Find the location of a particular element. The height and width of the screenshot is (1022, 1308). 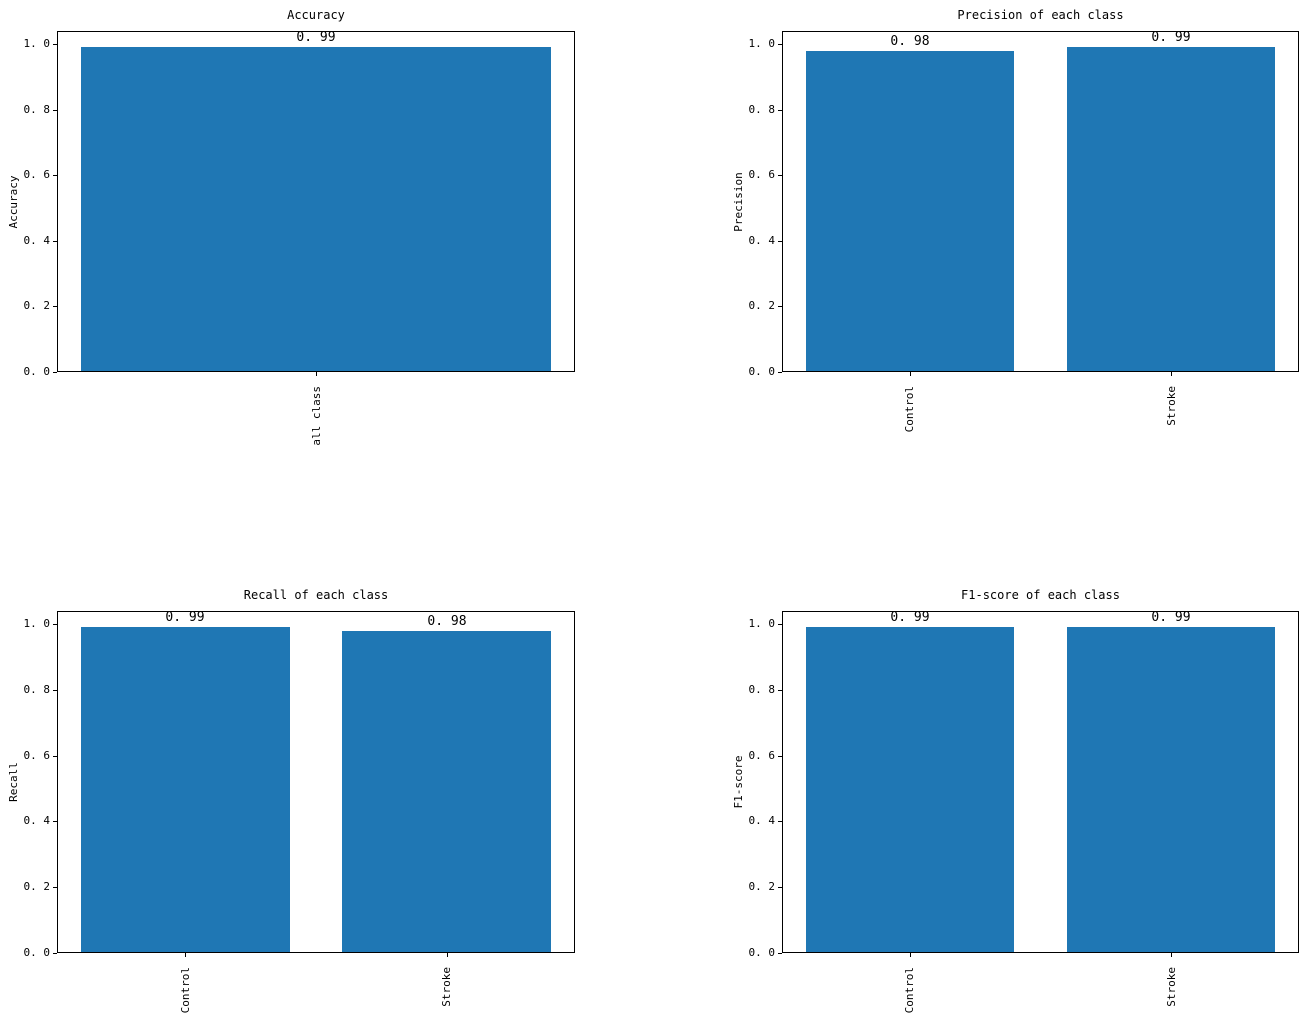

bar-all-class is located at coordinates (316, 209).